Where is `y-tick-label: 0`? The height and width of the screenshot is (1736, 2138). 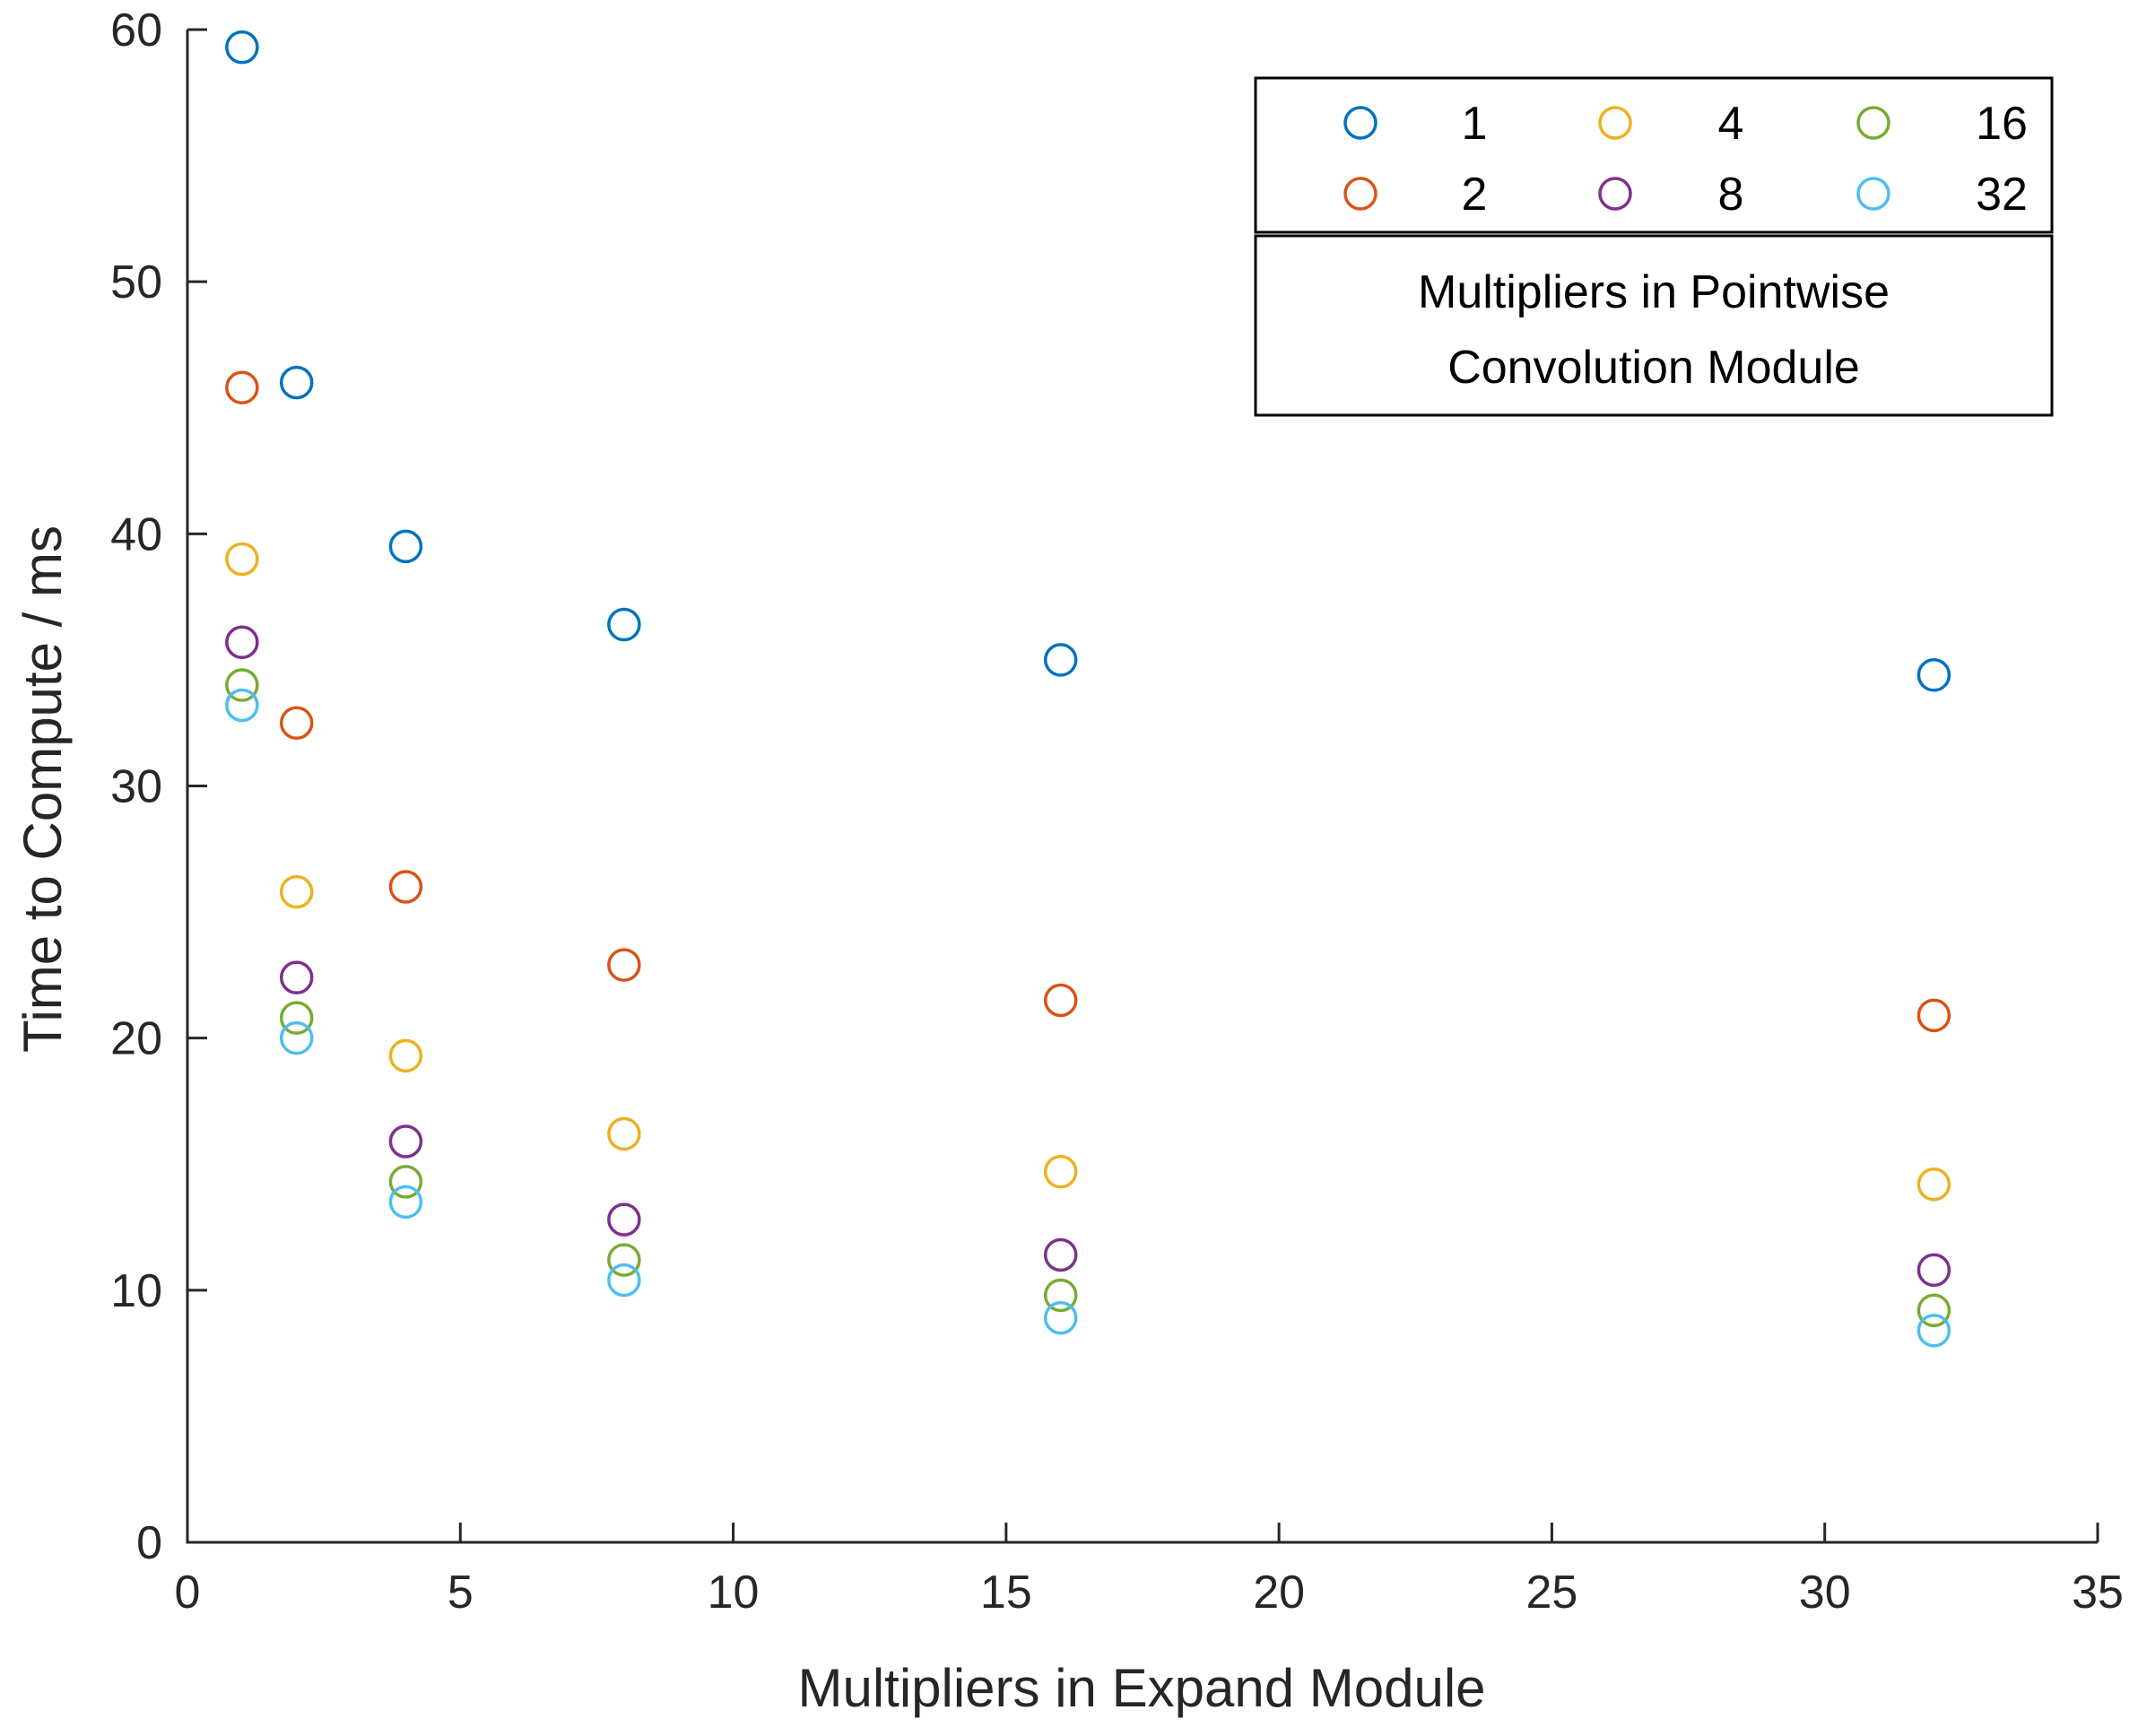 y-tick-label: 0 is located at coordinates (149, 1543).